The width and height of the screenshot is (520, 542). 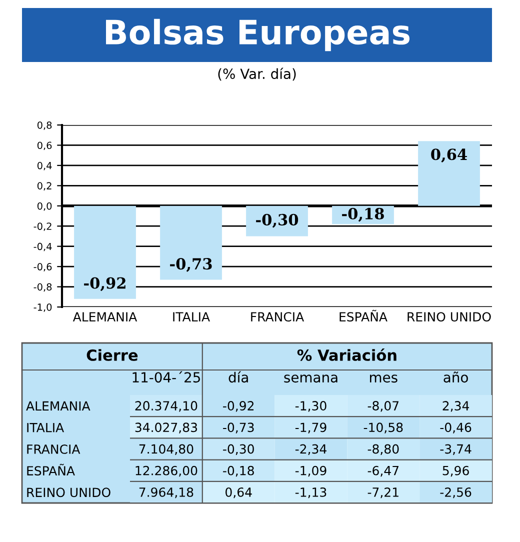 I want to click on y-tick-label: 0,2, so click(x=44, y=186).